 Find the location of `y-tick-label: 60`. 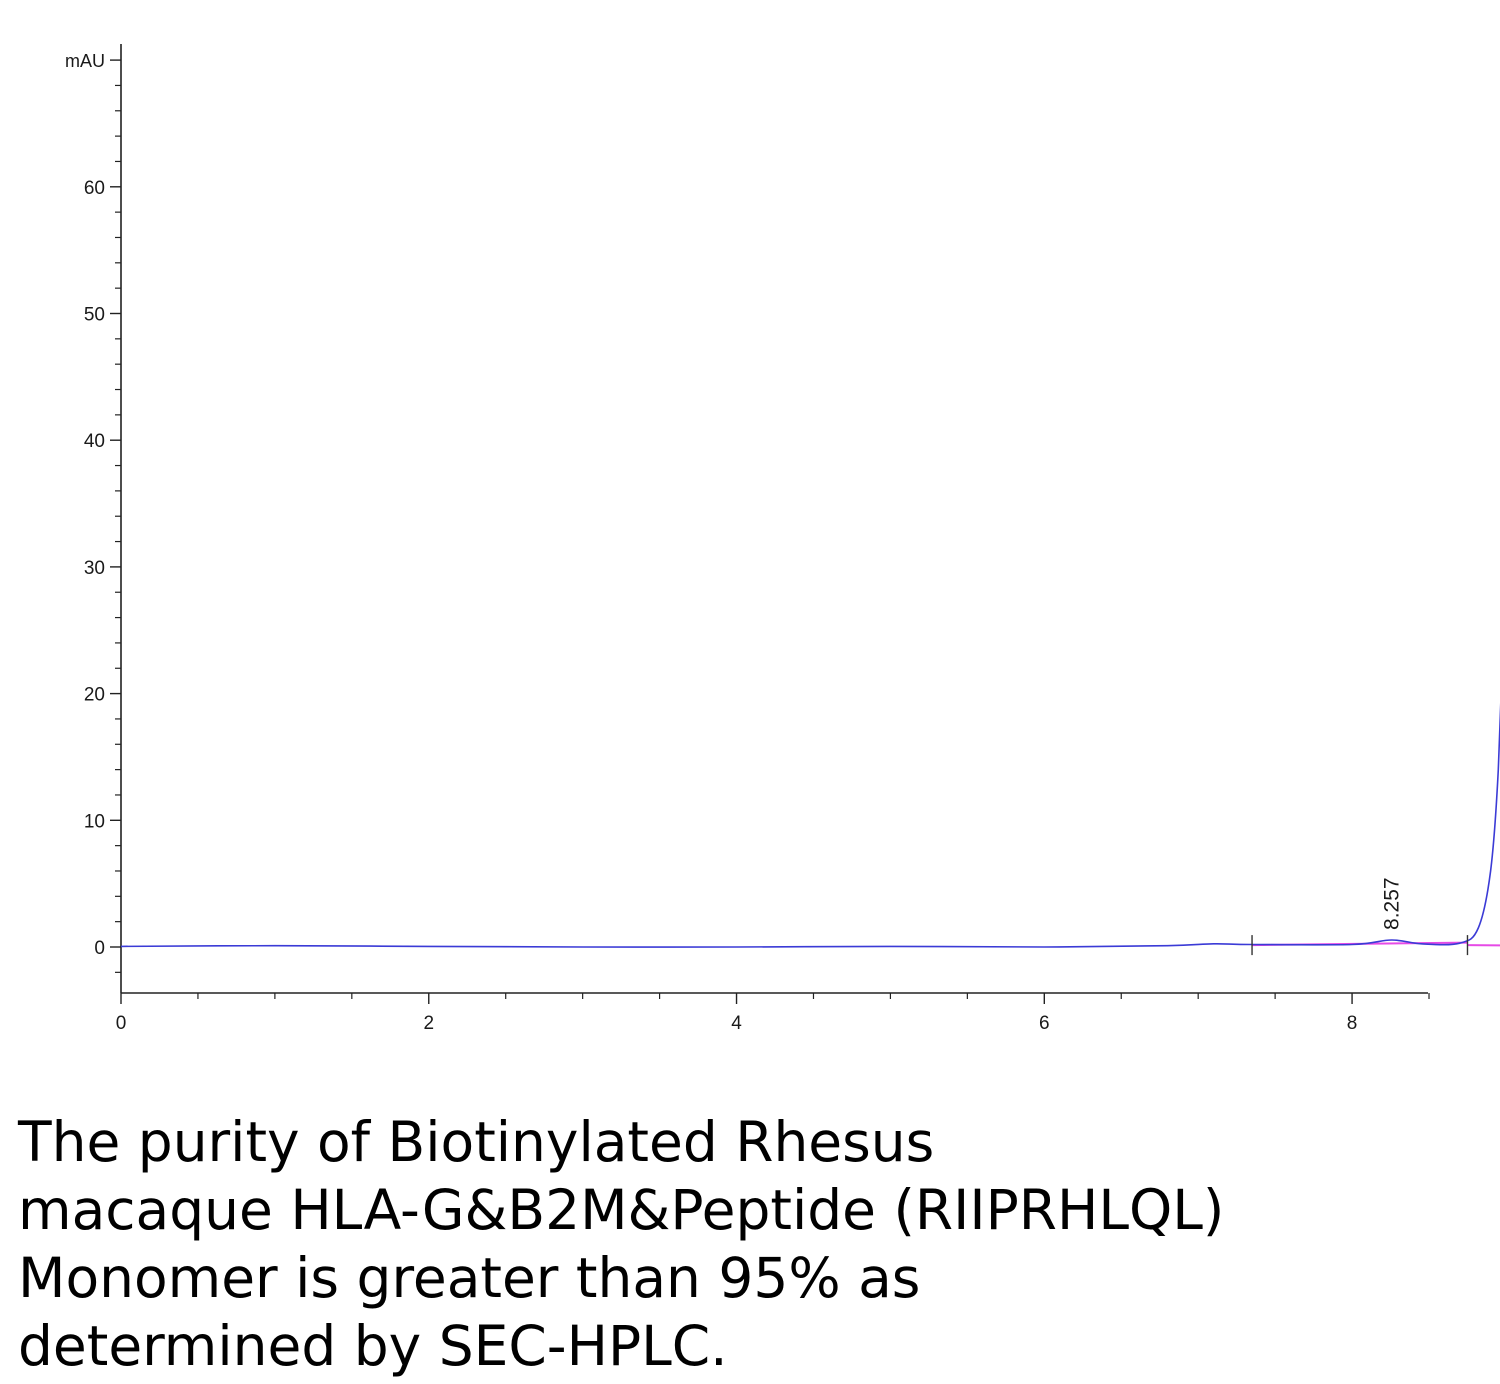

y-tick-label: 60 is located at coordinates (94, 188).